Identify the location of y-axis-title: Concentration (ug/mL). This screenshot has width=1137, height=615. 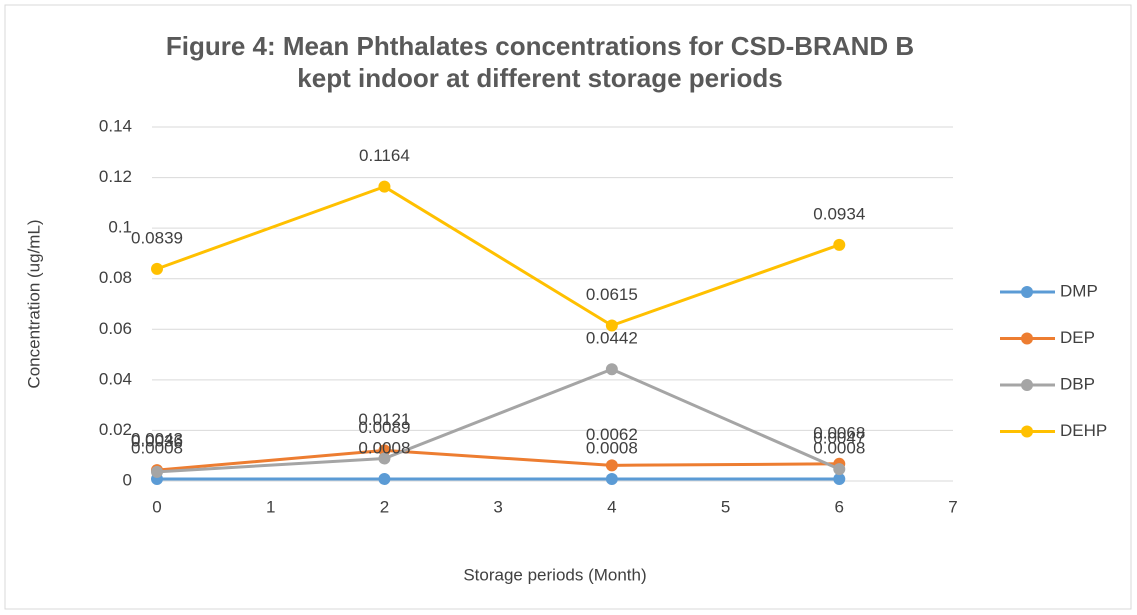
(33, 303).